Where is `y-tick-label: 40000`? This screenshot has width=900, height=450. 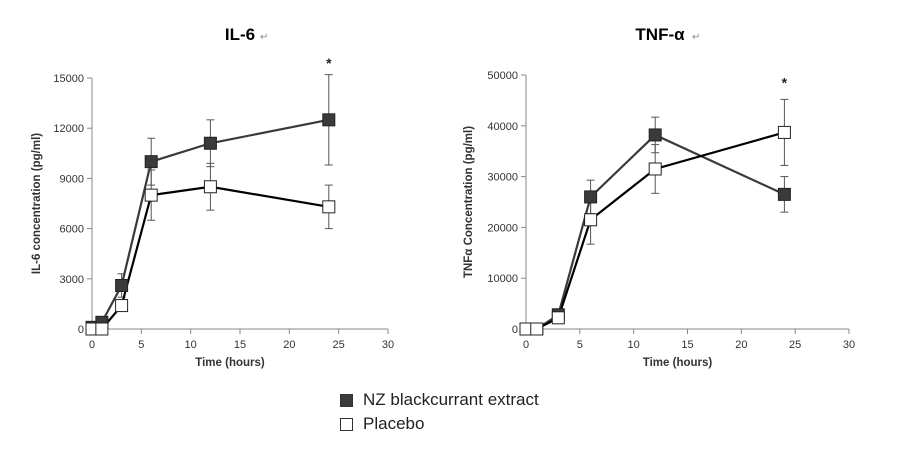 y-tick-label: 40000 is located at coordinates (502, 127).